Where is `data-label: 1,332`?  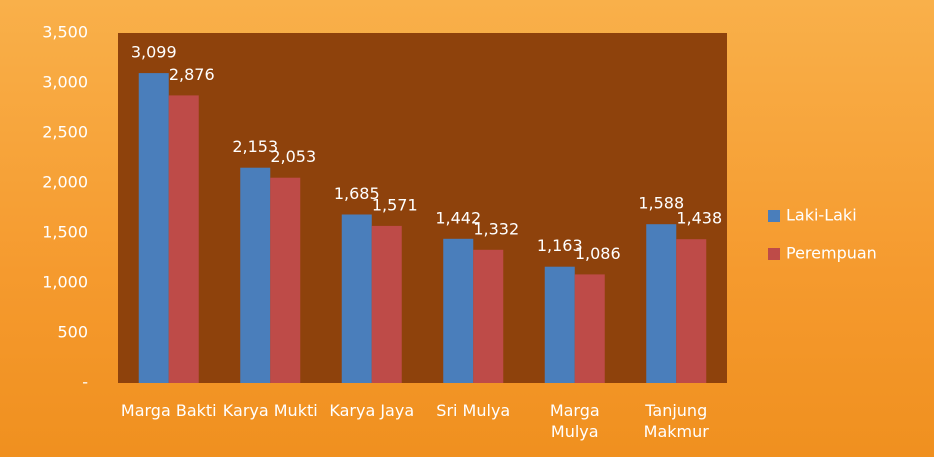
data-label: 1,332 is located at coordinates (496, 228).